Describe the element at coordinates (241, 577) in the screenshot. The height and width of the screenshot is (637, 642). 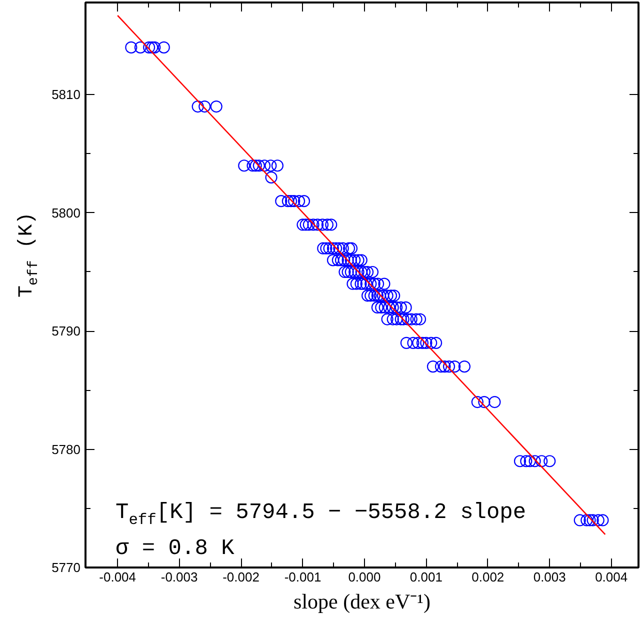
I see `x-tick-label: -0.002` at that location.